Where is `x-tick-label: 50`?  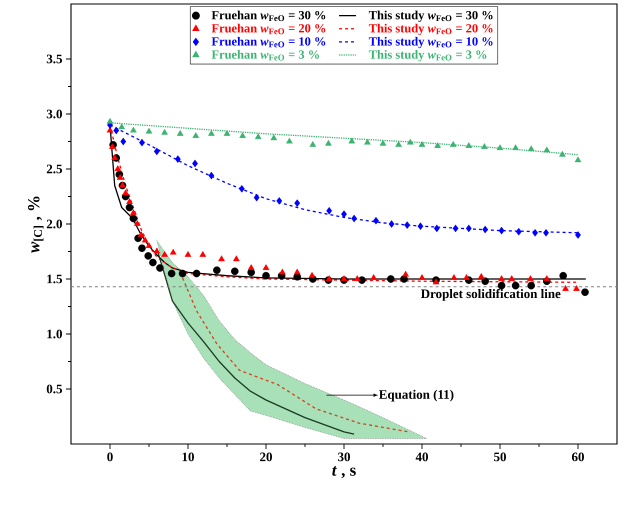 x-tick-label: 50 is located at coordinates (500, 457).